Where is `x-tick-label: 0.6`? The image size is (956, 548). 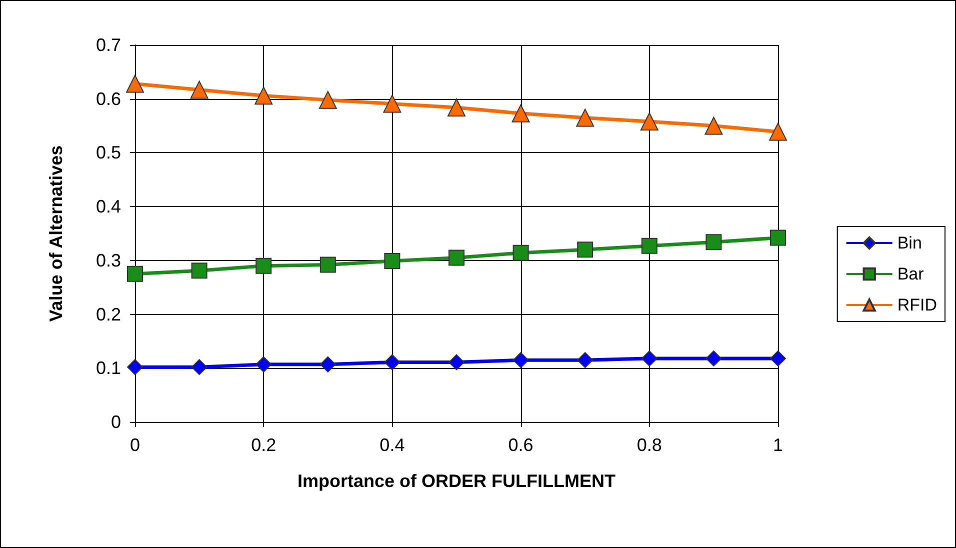 x-tick-label: 0.6 is located at coordinates (521, 445).